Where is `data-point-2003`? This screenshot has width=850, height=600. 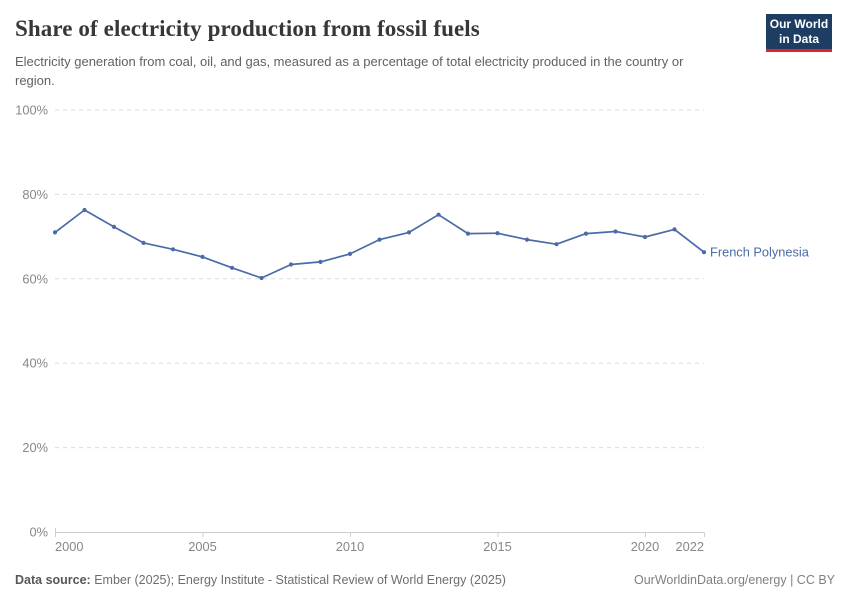 data-point-2003 is located at coordinates (143, 242).